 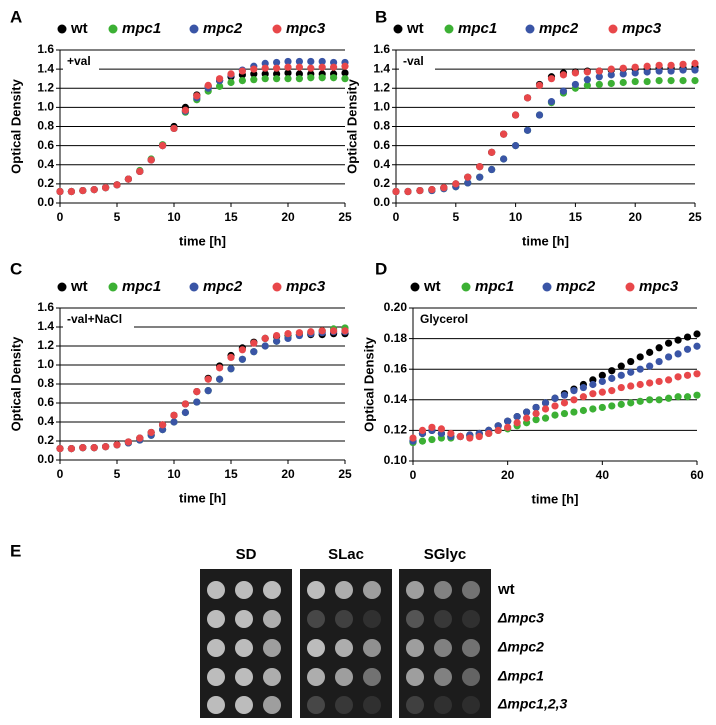 I want to click on x-tick-label: 15, so click(x=576, y=217).